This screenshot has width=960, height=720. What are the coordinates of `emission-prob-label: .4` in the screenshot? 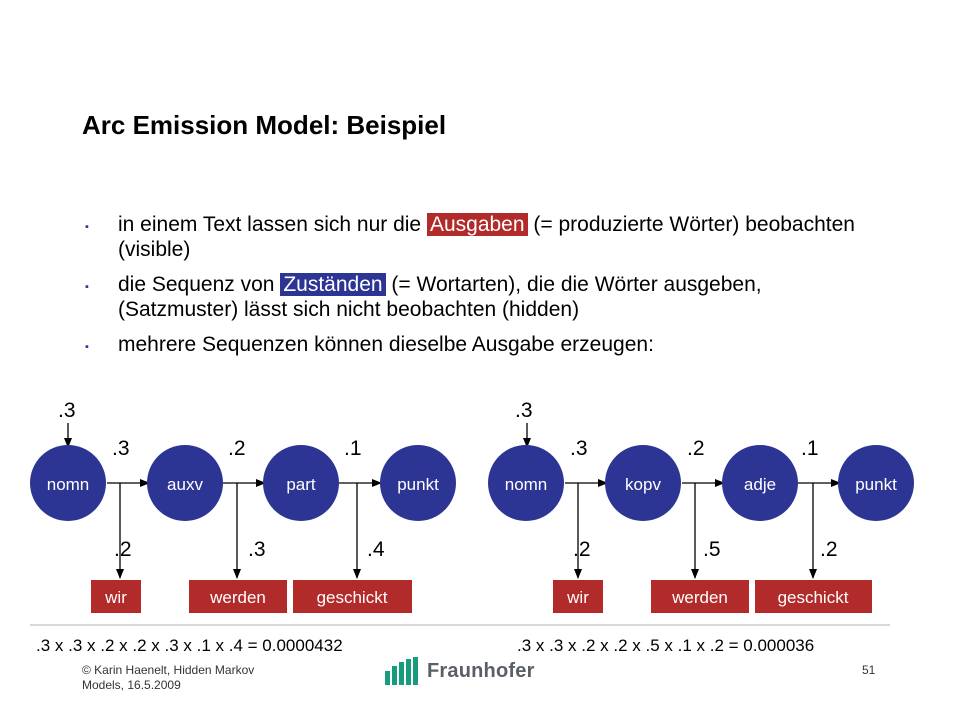 It's located at (376, 549).